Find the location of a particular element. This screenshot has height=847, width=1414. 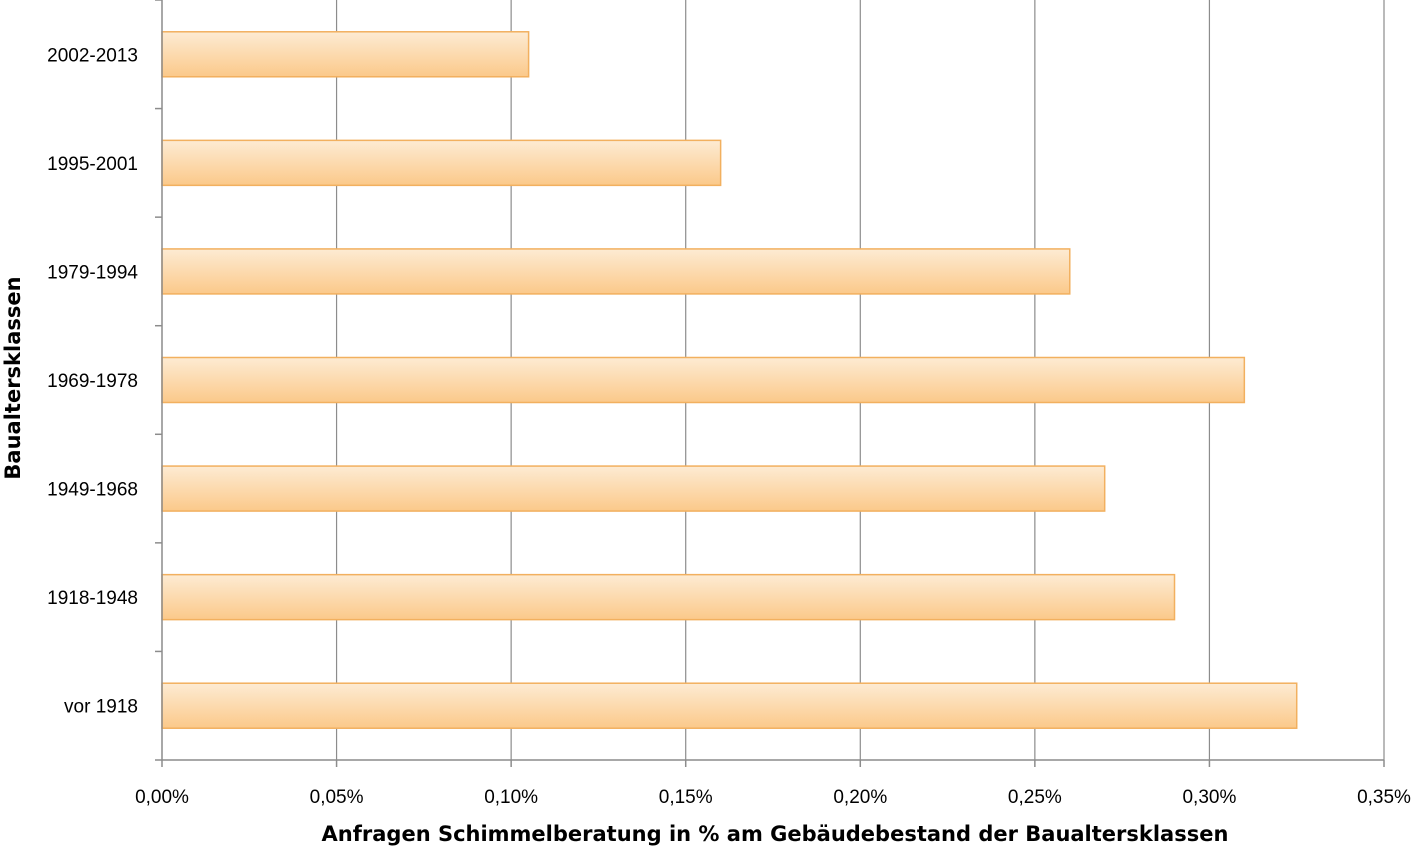

y-axis-title: Baualtersklassen is located at coordinates (13, 377).